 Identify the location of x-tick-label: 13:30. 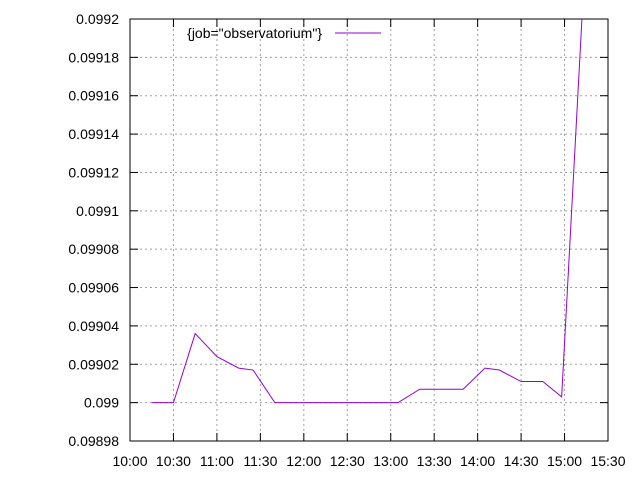
(434, 461).